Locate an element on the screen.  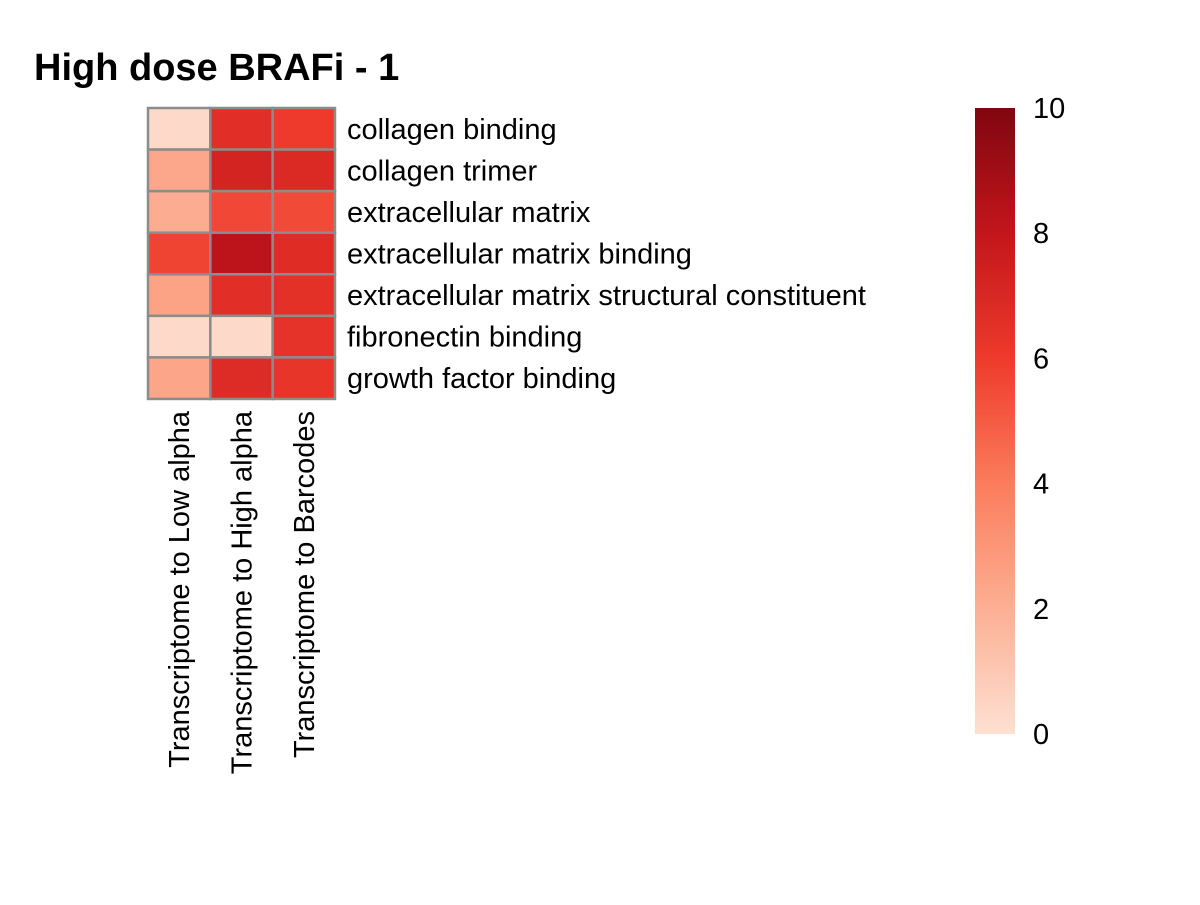
row-label: extracellular matrix is located at coordinates (469, 213).